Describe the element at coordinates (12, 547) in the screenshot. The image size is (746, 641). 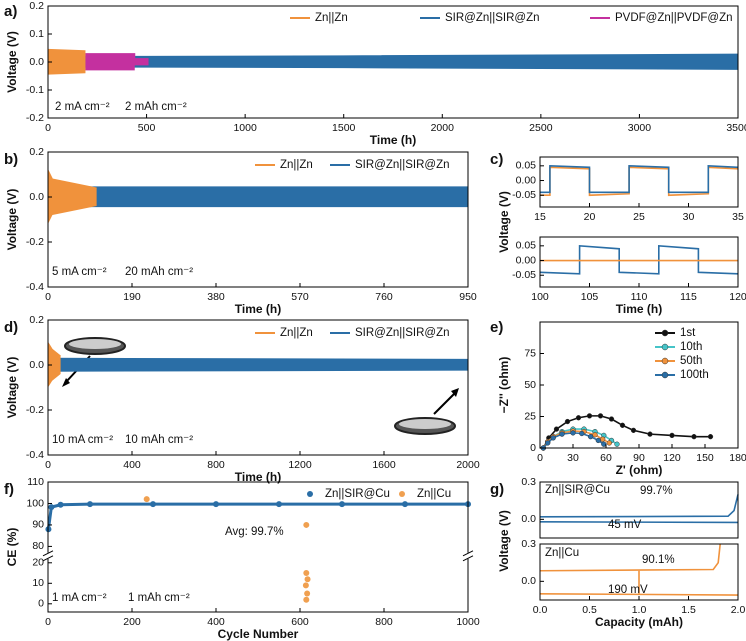
I see `y-axis-label: CE (%)` at that location.